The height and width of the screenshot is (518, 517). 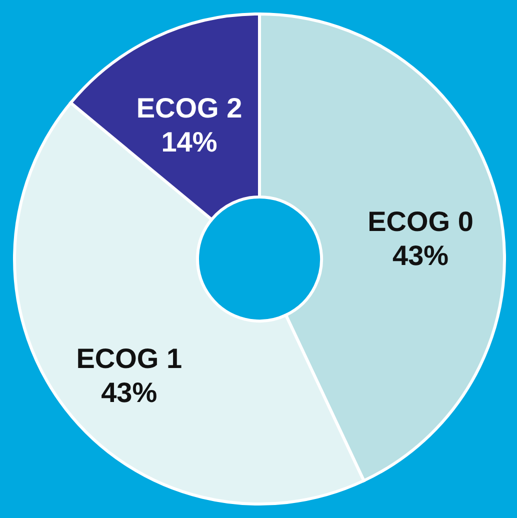 What do you see at coordinates (189, 108) in the screenshot?
I see `slice-label: ECOG 2` at bounding box center [189, 108].